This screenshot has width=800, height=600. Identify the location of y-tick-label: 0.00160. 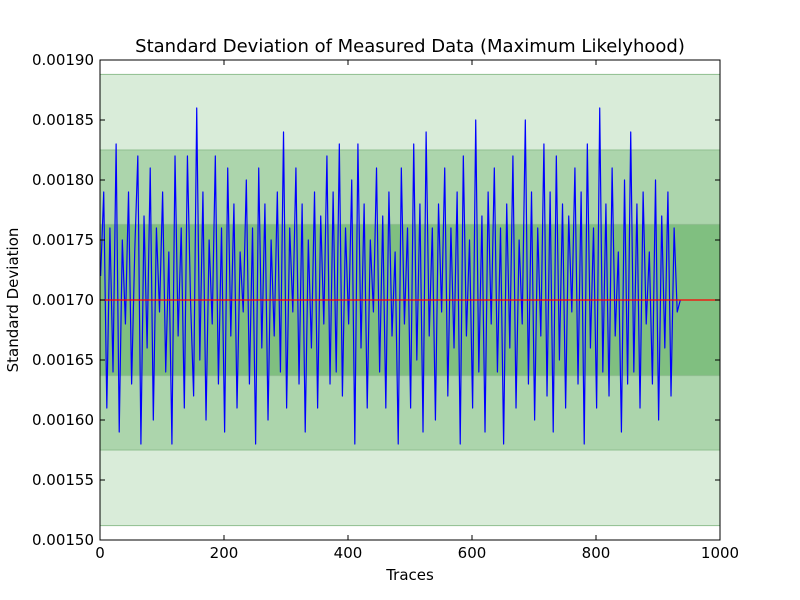
(63, 420).